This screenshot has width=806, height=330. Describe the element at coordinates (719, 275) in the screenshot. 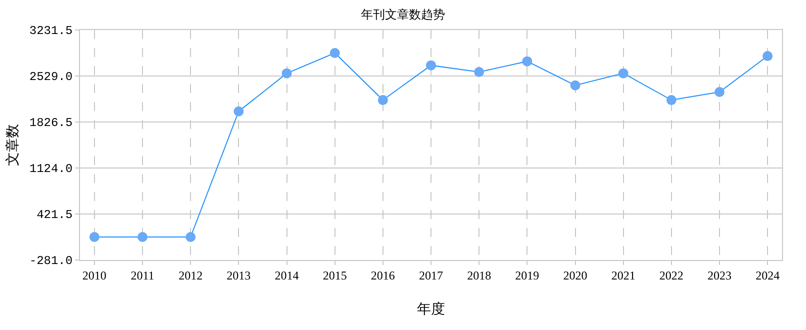

I see `x-tick-label: 2023` at that location.